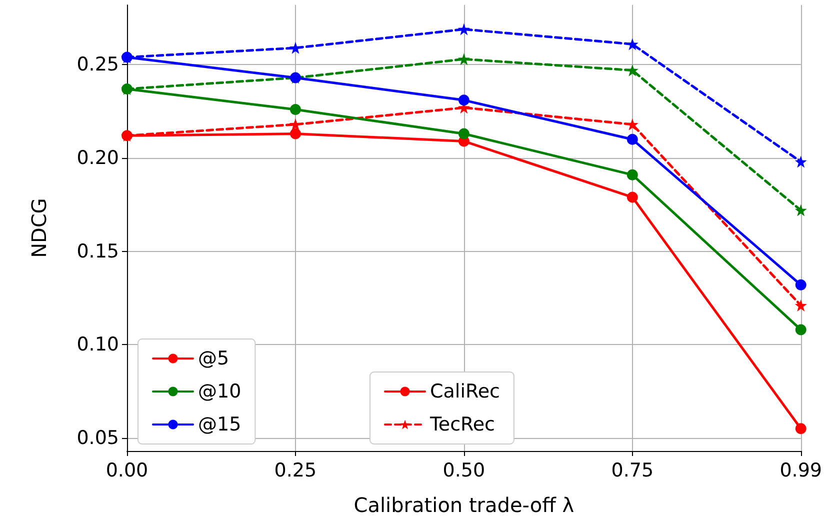 This screenshot has height=529, width=825. What do you see at coordinates (39, 228) in the screenshot?
I see `y-axis-title: NDCG` at bounding box center [39, 228].